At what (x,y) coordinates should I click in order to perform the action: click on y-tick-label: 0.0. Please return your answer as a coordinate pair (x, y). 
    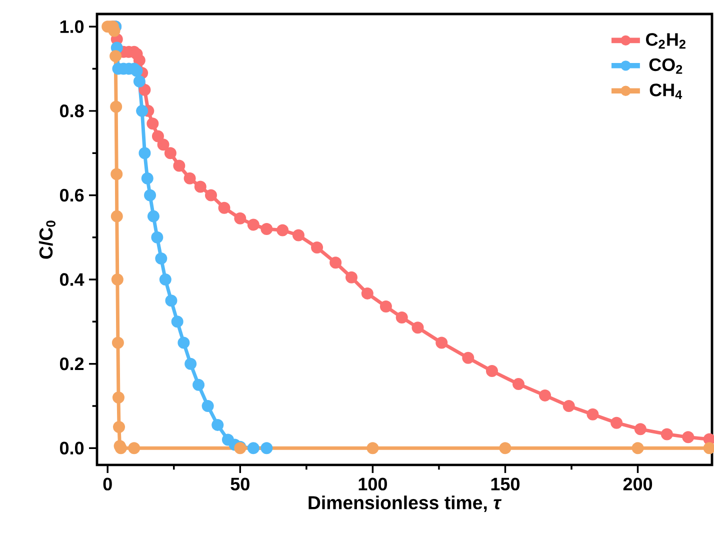
    Looking at the image, I should click on (72, 448).